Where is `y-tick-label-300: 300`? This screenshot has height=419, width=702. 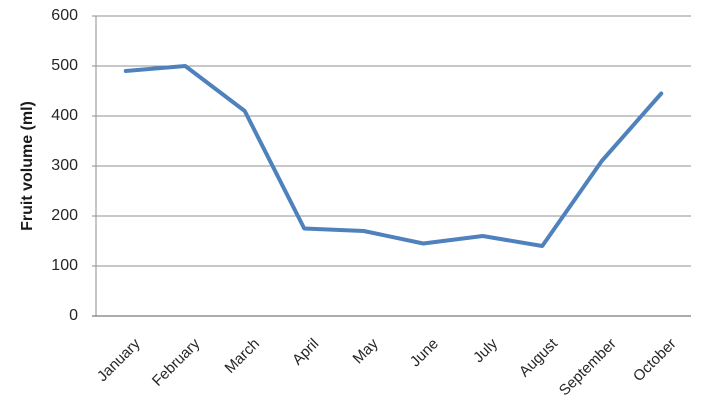
y-tick-label-300: 300 is located at coordinates (64, 165).